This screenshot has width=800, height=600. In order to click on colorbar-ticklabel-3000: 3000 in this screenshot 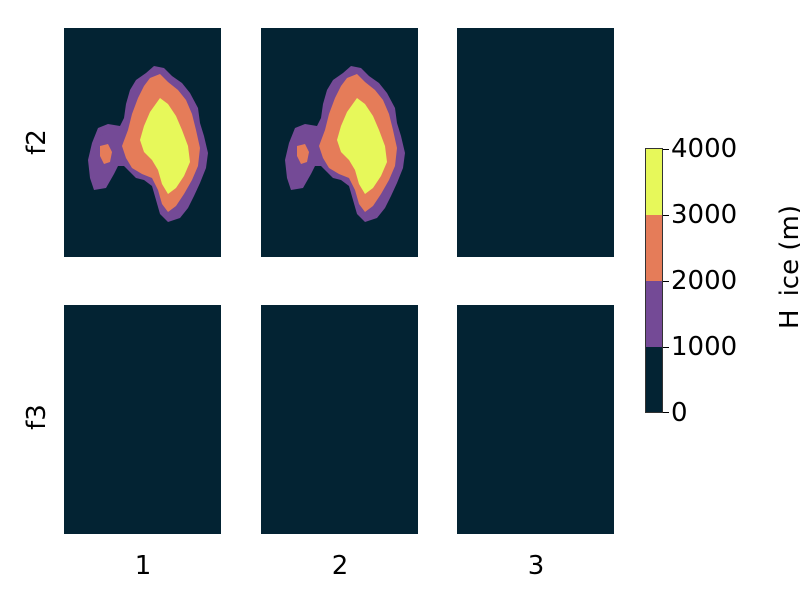, I will do `click(704, 215)`.